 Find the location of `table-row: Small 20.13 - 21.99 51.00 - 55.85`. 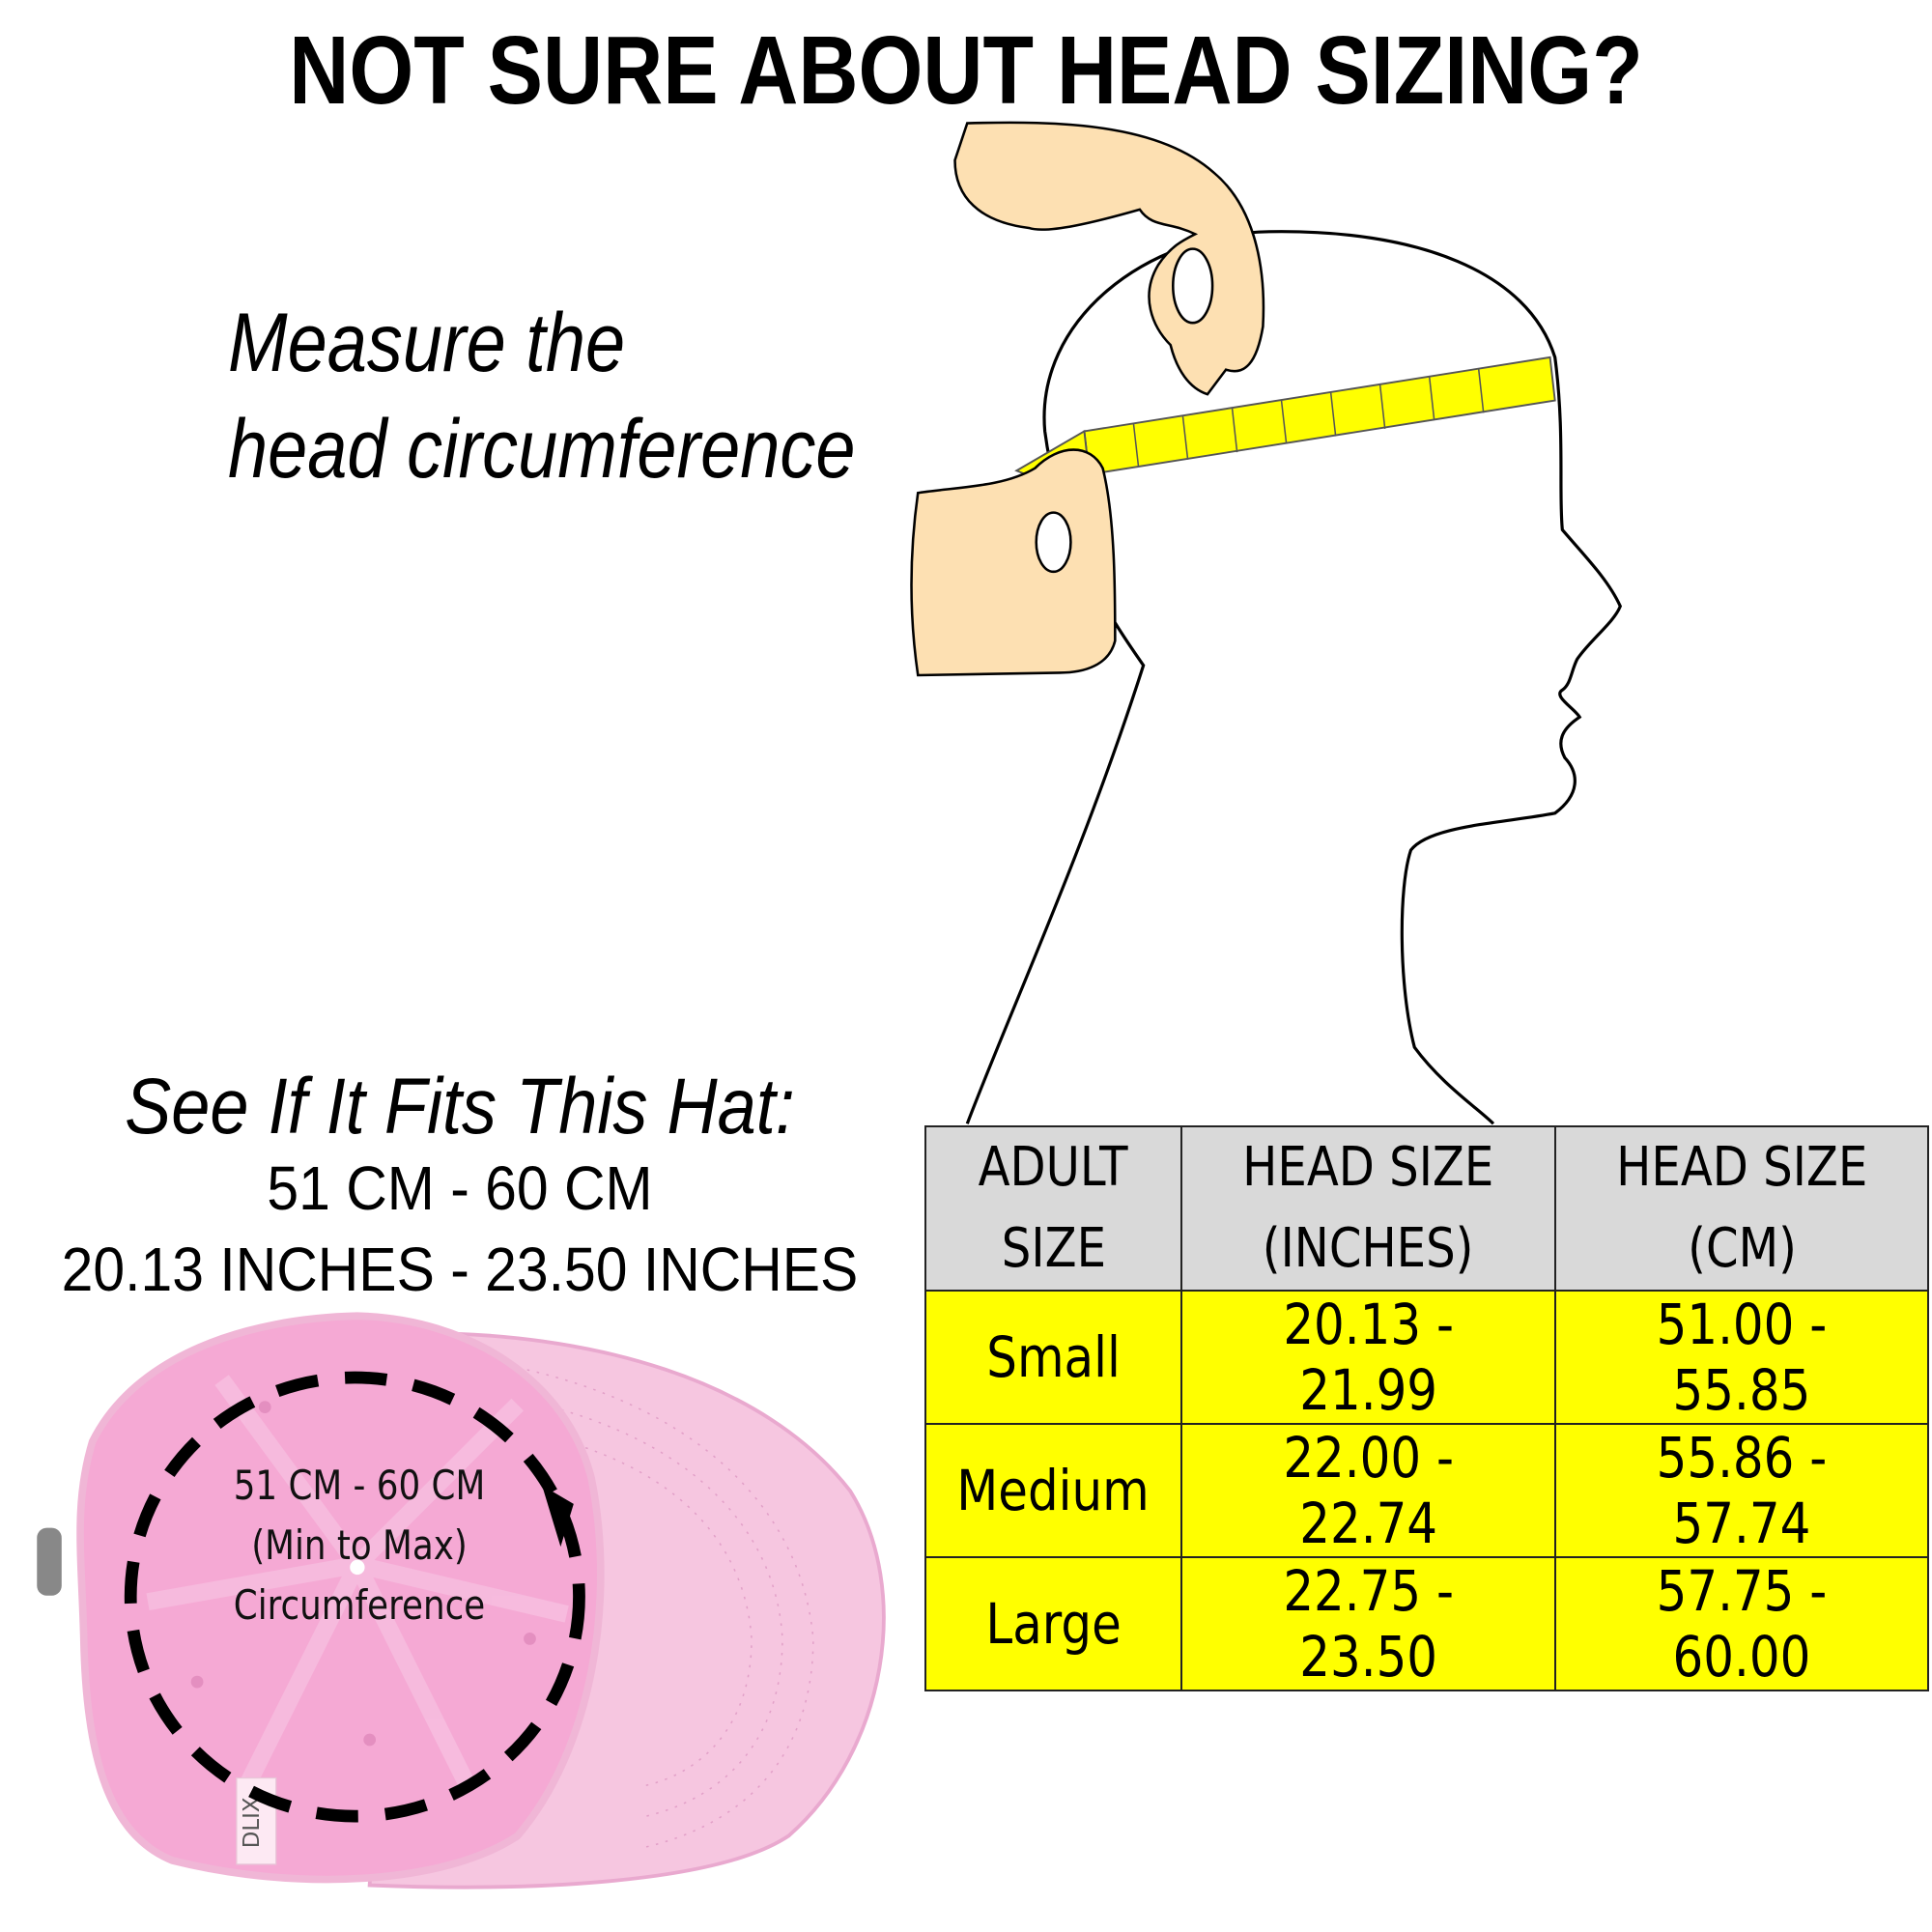

table-row: Small 20.13 - 21.99 51.00 - 55.85 is located at coordinates (1426, 1357).